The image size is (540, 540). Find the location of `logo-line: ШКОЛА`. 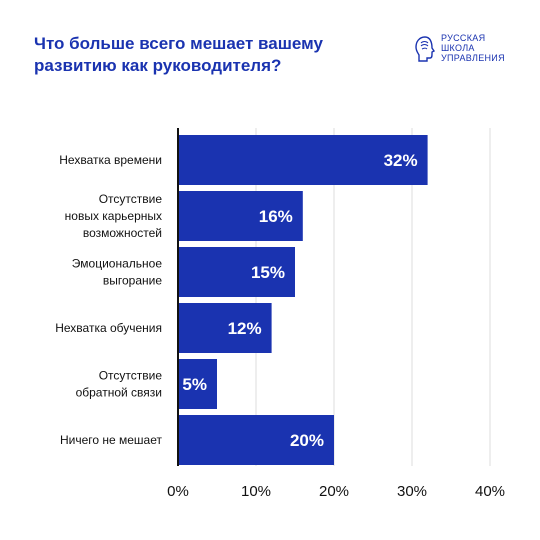

logo-line: ШКОЛА is located at coordinates (458, 48).